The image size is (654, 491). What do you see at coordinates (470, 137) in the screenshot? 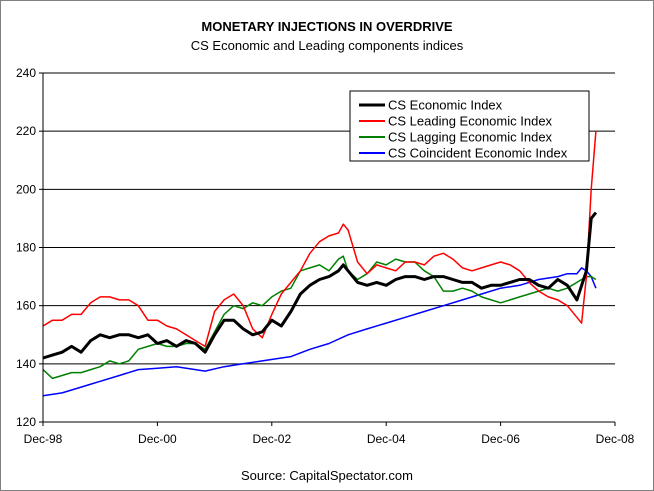
I see `legend-label-cs-lagging-economic-index: CS Lagging Economic Index` at bounding box center [470, 137].